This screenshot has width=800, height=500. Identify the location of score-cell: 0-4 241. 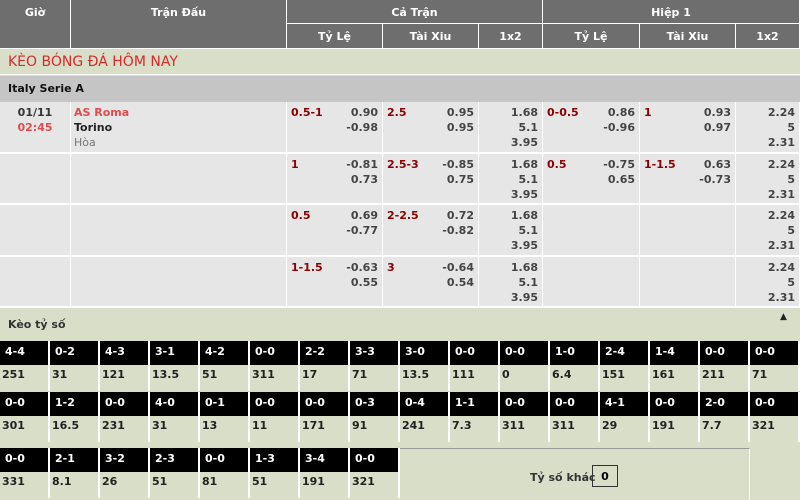
(425, 417).